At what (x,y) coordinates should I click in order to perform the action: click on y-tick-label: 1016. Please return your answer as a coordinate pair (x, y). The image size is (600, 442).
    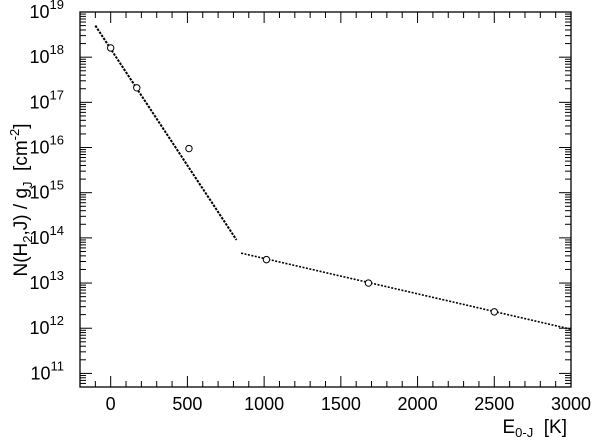
    Looking at the image, I should click on (47, 145).